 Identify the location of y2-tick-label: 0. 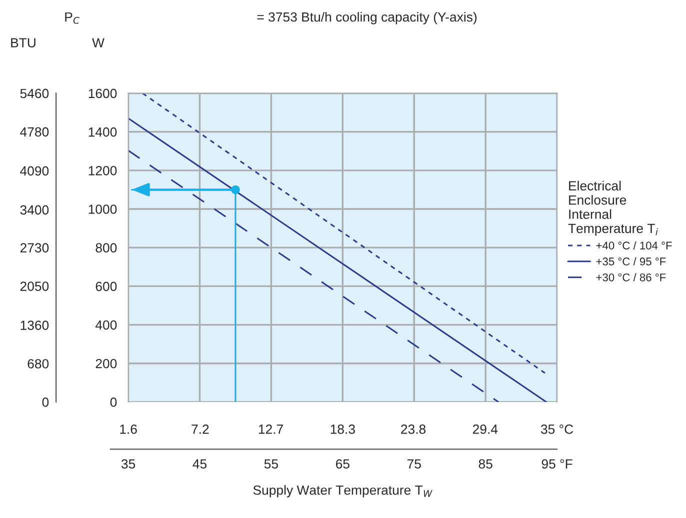
(45, 402).